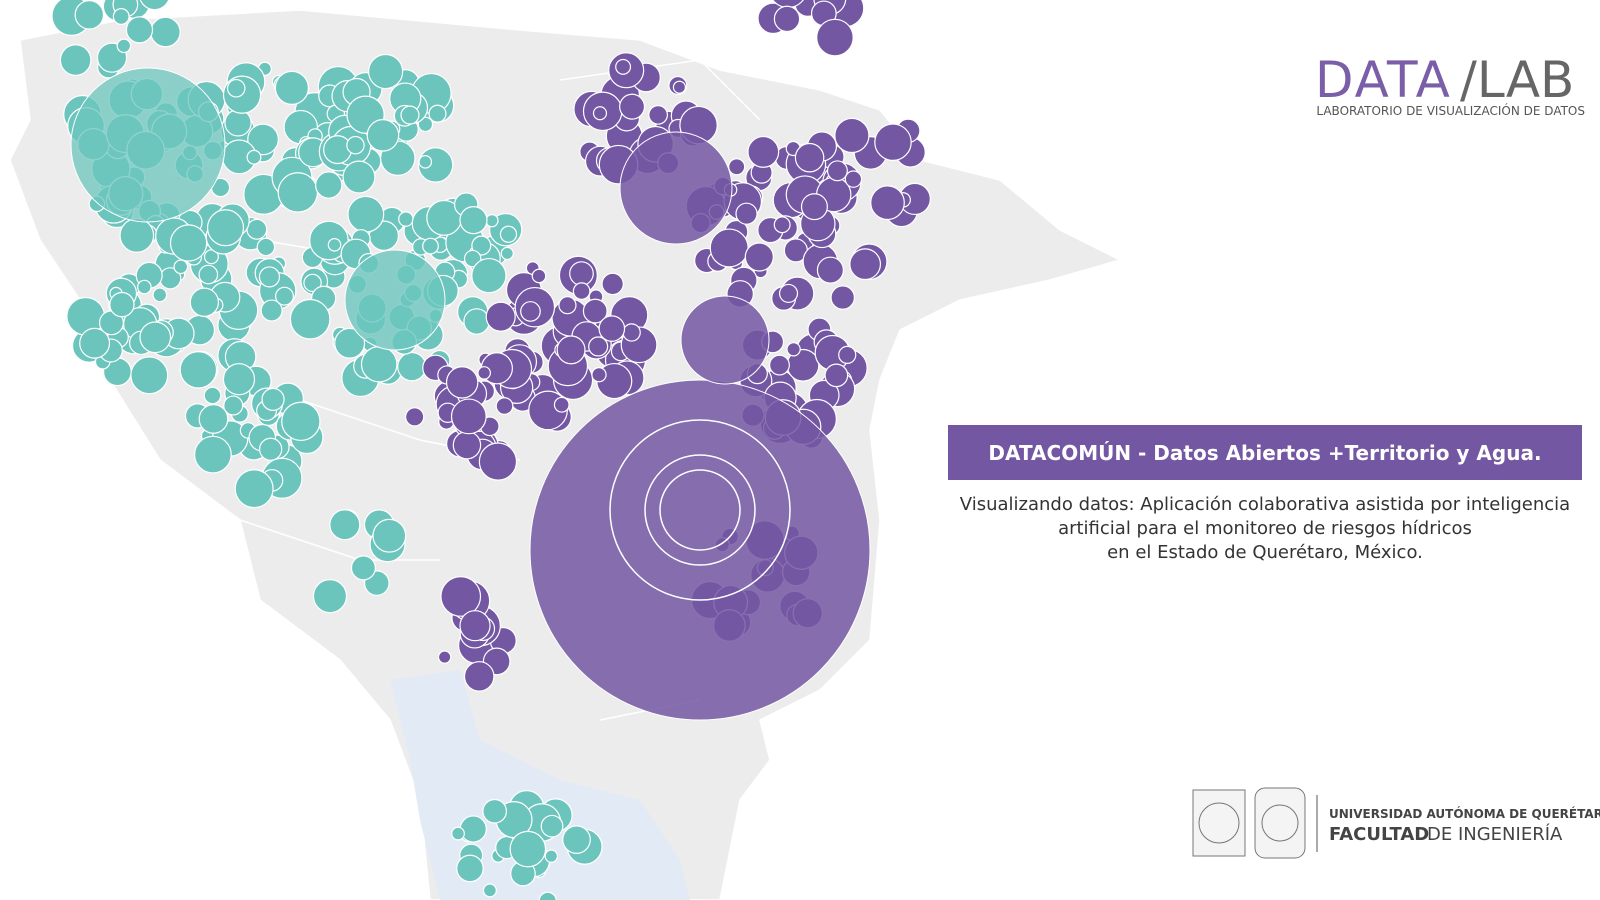  I want to click on banner, so click(1265, 452).